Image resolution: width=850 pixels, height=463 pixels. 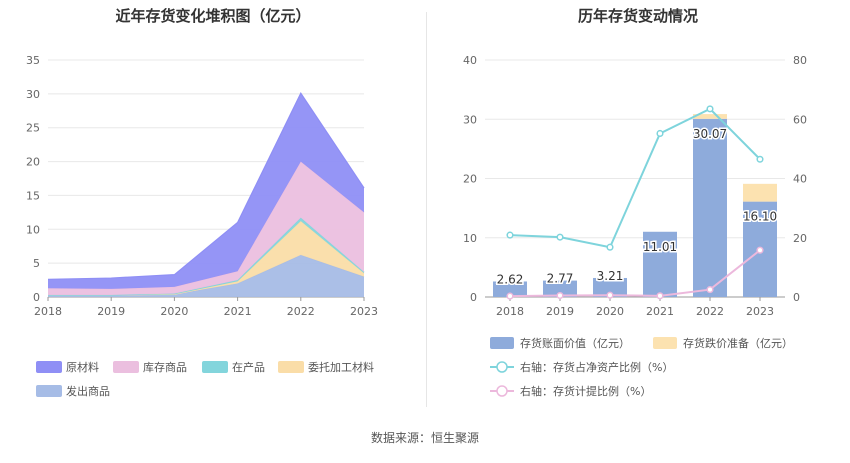 What do you see at coordinates (165, 367) in the screenshot?
I see `area-legend-label: 库存商品` at bounding box center [165, 367].